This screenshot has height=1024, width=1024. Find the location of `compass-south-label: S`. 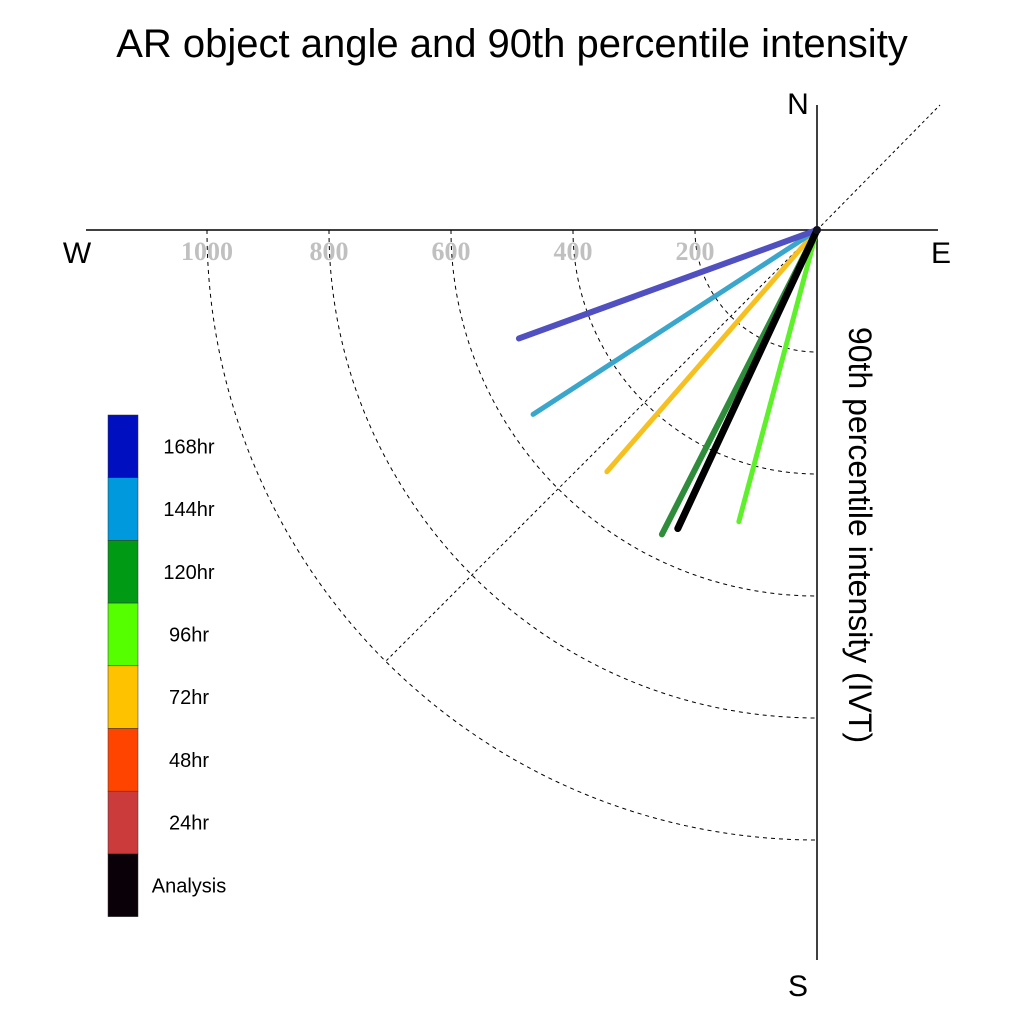

compass-south-label: S is located at coordinates (798, 986).